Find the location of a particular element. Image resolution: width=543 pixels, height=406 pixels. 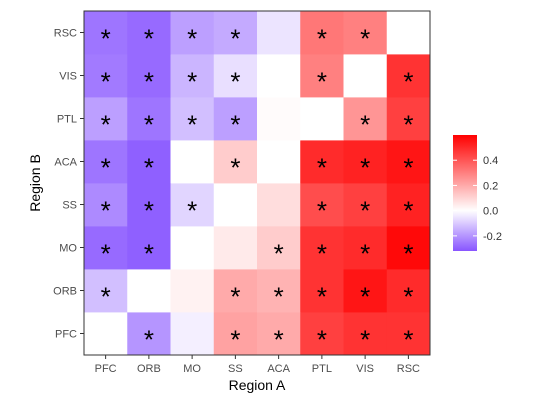

heatmap-cell-ptl-aca is located at coordinates (322, 162).